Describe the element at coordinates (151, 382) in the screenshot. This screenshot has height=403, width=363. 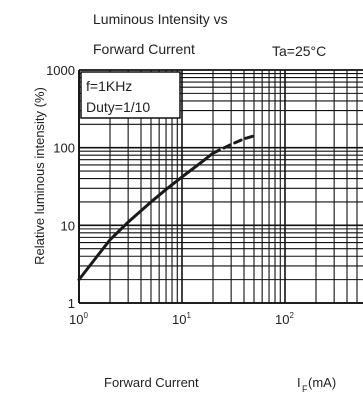
I see `x-axis-label: Forward Current` at that location.